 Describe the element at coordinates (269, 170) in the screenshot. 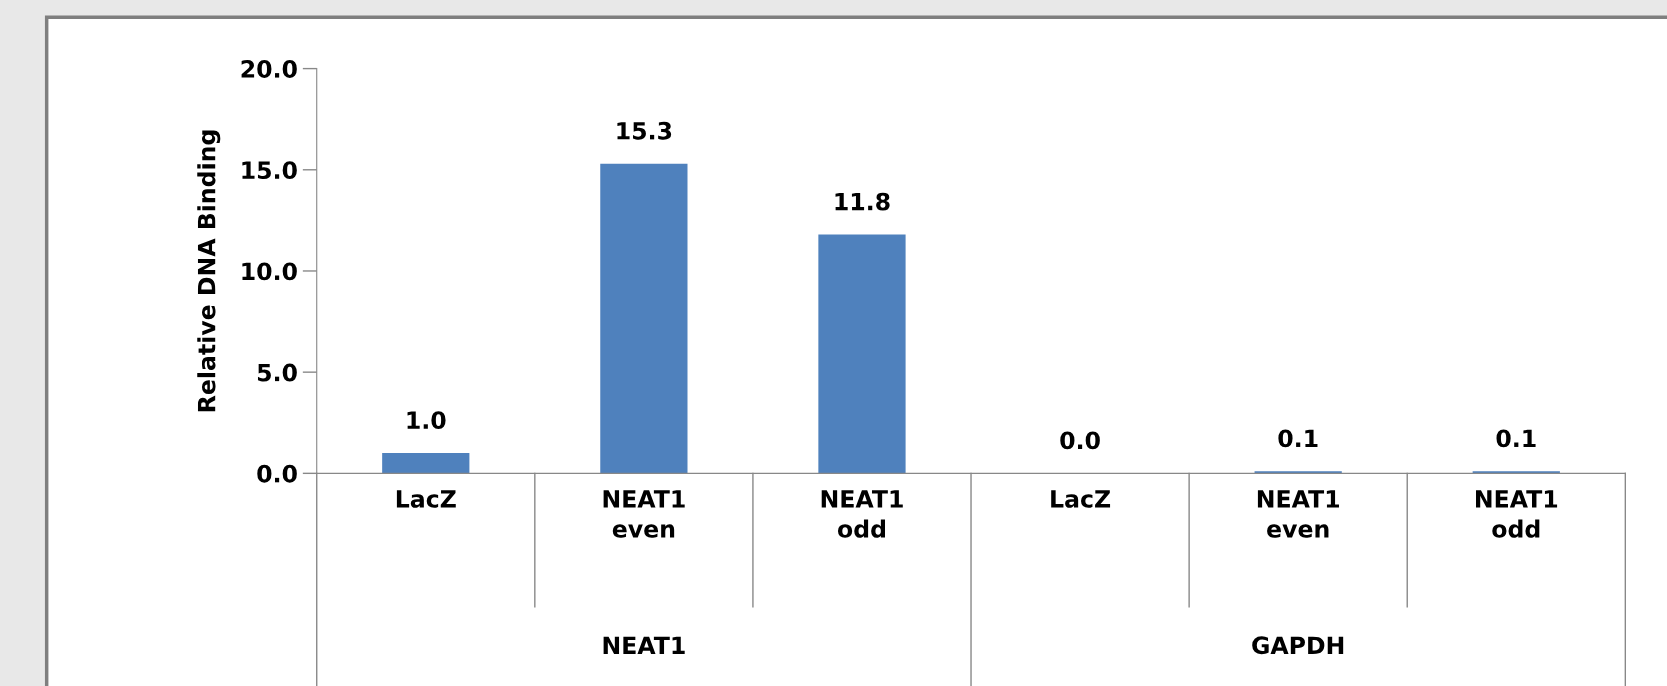

I see `y-tick-label: 15.0` at that location.